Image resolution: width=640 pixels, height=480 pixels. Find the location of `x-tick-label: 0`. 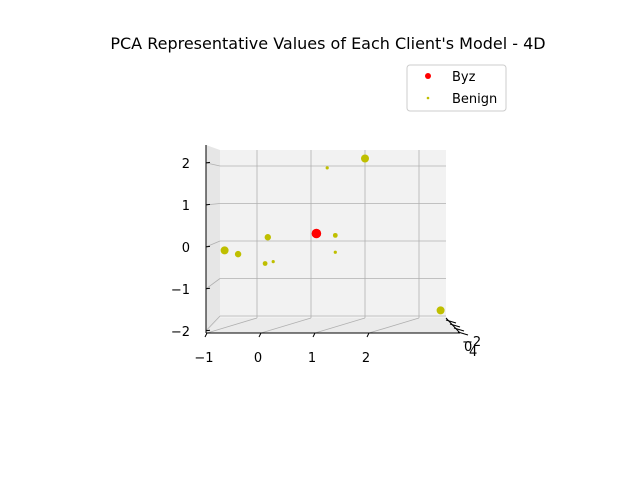

x-tick-label: 0 is located at coordinates (258, 358).